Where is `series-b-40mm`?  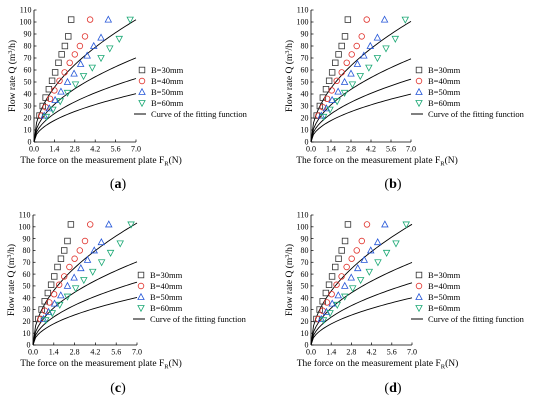 series-b-40mm is located at coordinates (361, 283).